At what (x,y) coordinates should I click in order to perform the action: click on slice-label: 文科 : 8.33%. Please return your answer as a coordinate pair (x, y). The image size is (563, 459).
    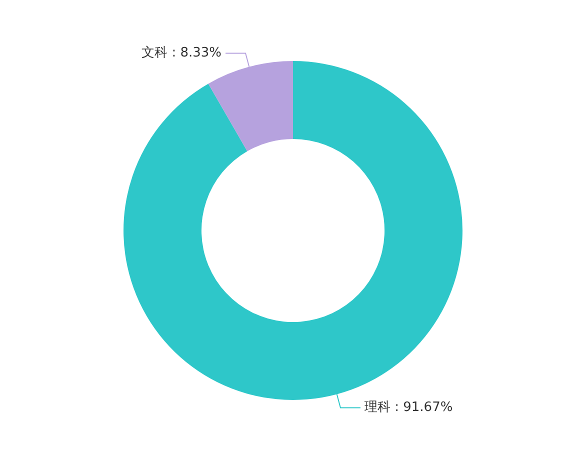
    Looking at the image, I should click on (182, 53).